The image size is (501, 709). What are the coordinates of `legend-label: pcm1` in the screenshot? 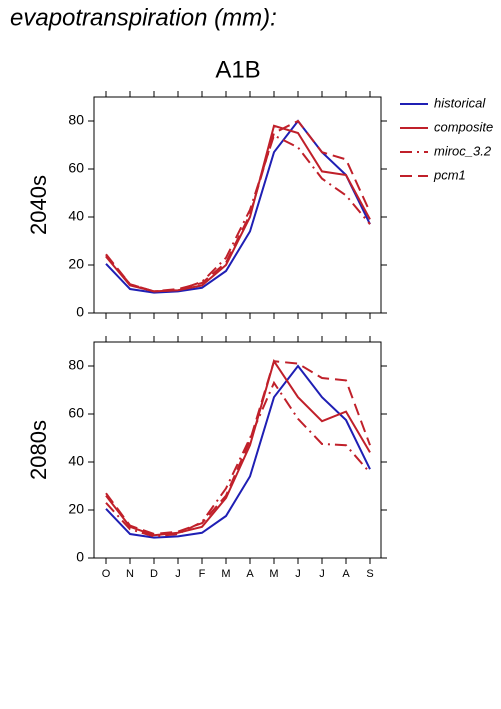 It's located at (449, 174).